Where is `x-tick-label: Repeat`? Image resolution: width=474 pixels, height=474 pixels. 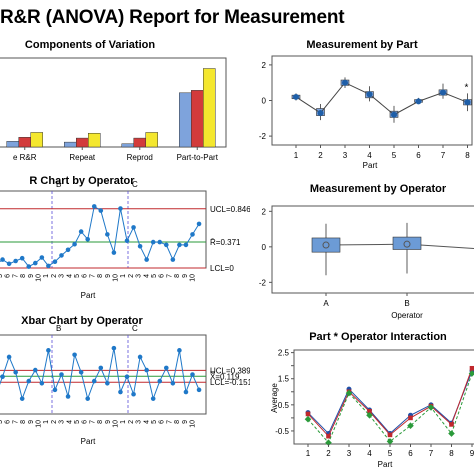
x-tick-label: Repeat is located at coordinates (82, 157).